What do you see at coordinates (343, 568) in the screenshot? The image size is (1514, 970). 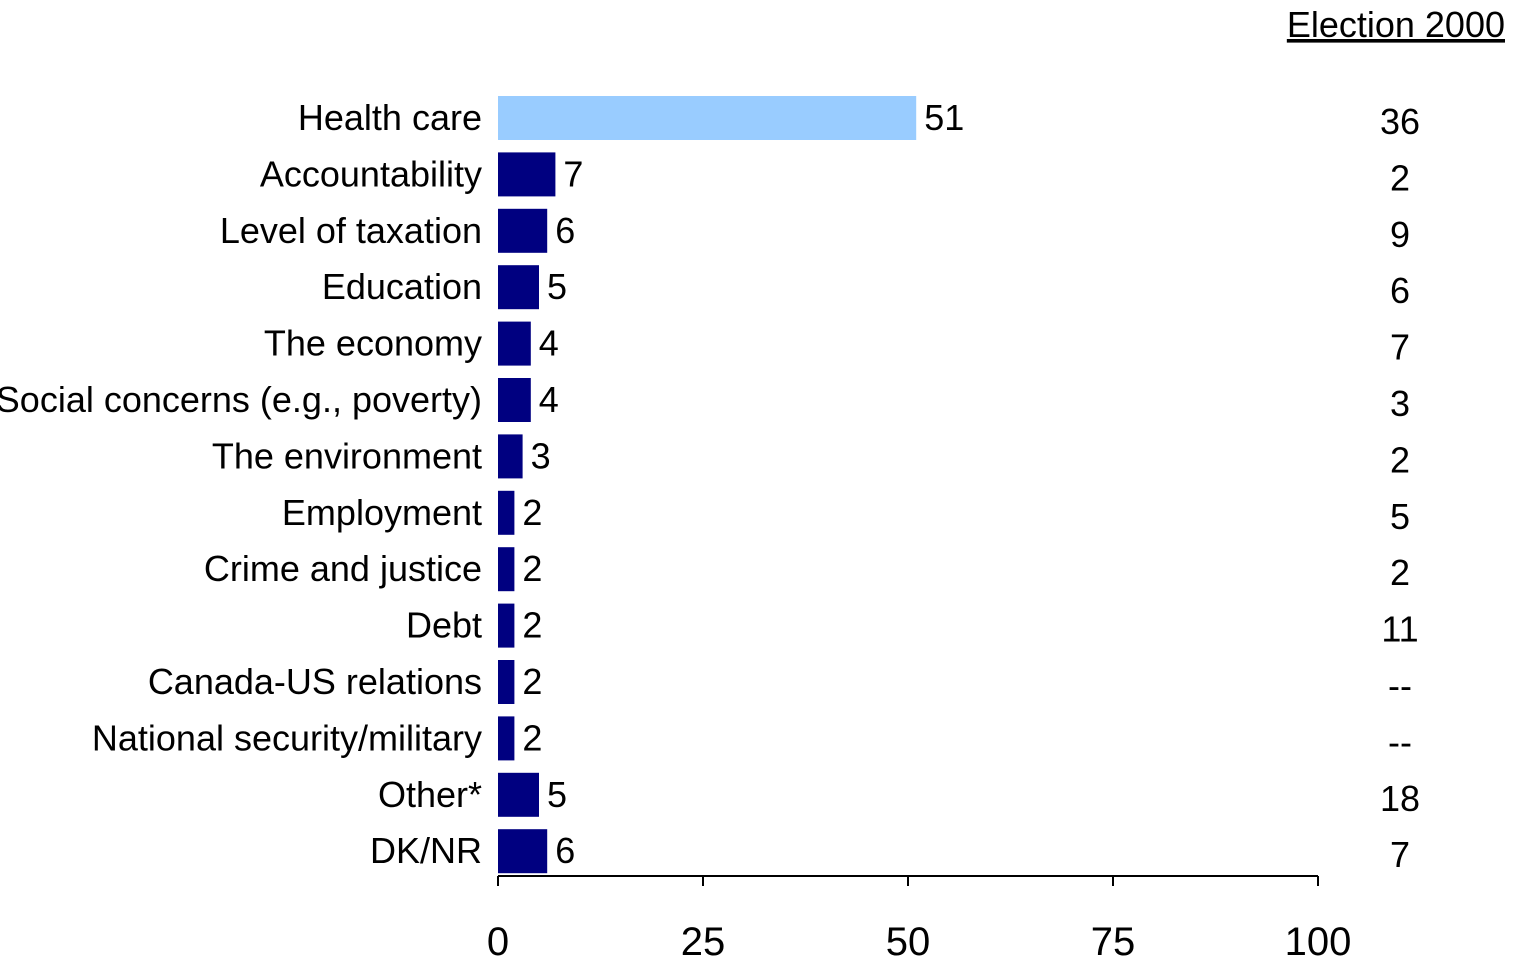 I see `category-label: Crime and justice` at bounding box center [343, 568].